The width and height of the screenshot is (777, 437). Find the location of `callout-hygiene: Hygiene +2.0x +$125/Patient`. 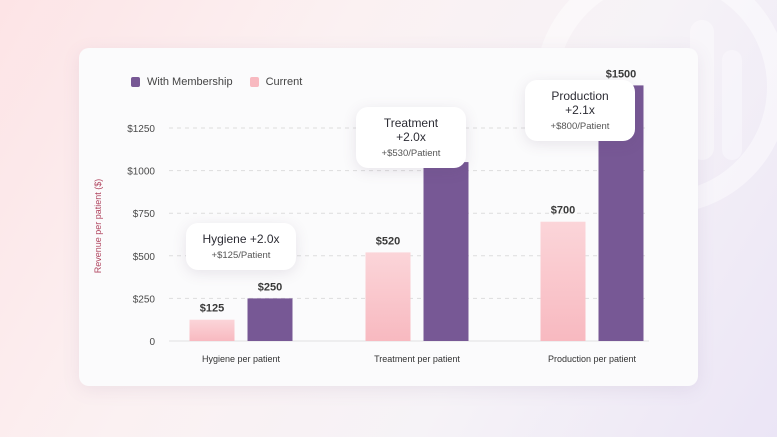

callout-hygiene: Hygiene +2.0x +$125/Patient is located at coordinates (241, 246).